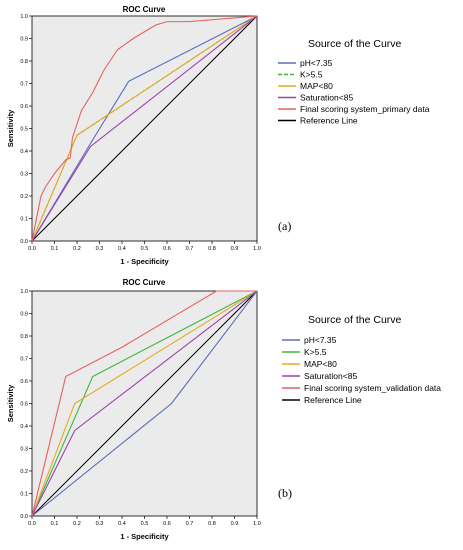  What do you see at coordinates (372, 388) in the screenshot?
I see `legend-label: Final scoring system_validation data` at bounding box center [372, 388].